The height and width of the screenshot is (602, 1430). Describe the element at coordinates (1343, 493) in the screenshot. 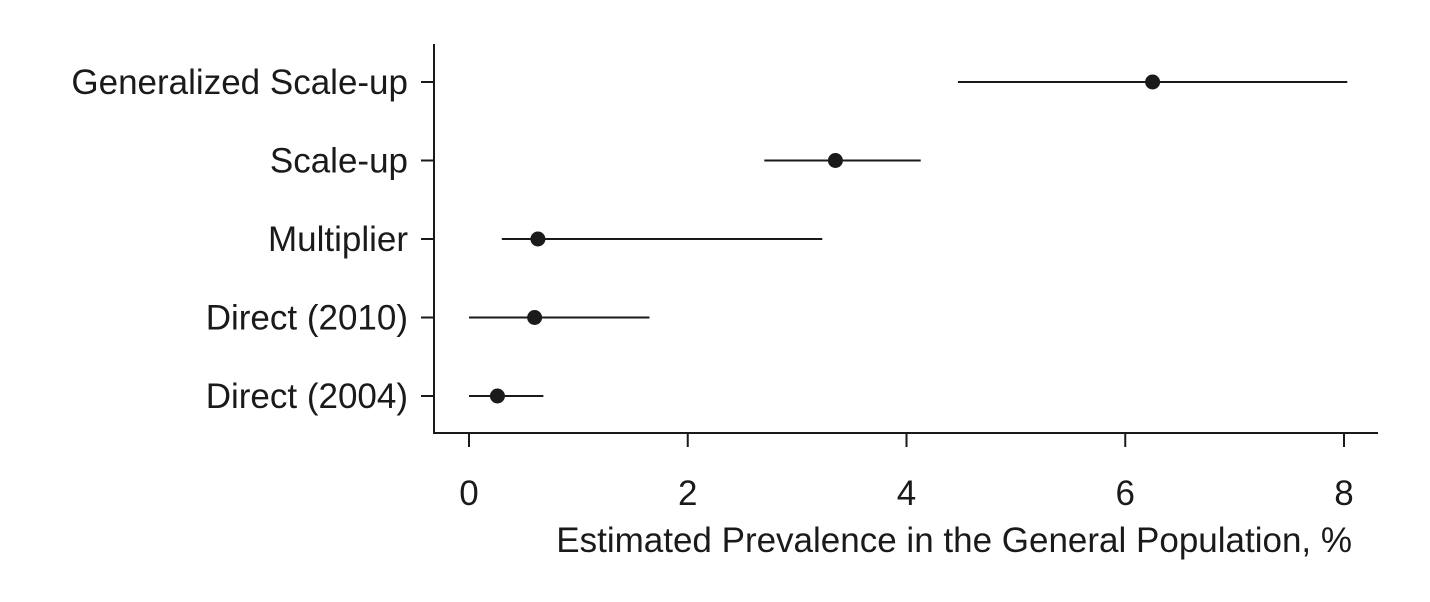

I see `x-tick-label: 8` at that location.